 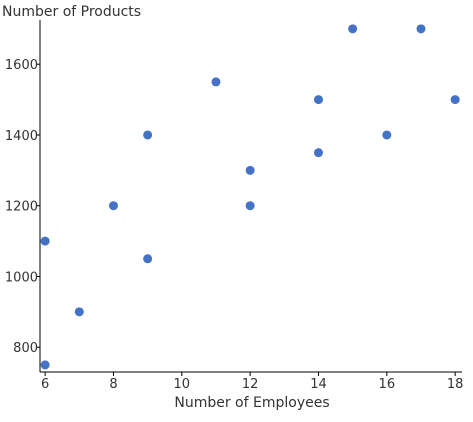 I want to click on y-axis-label: Number of Products, so click(x=71, y=12).